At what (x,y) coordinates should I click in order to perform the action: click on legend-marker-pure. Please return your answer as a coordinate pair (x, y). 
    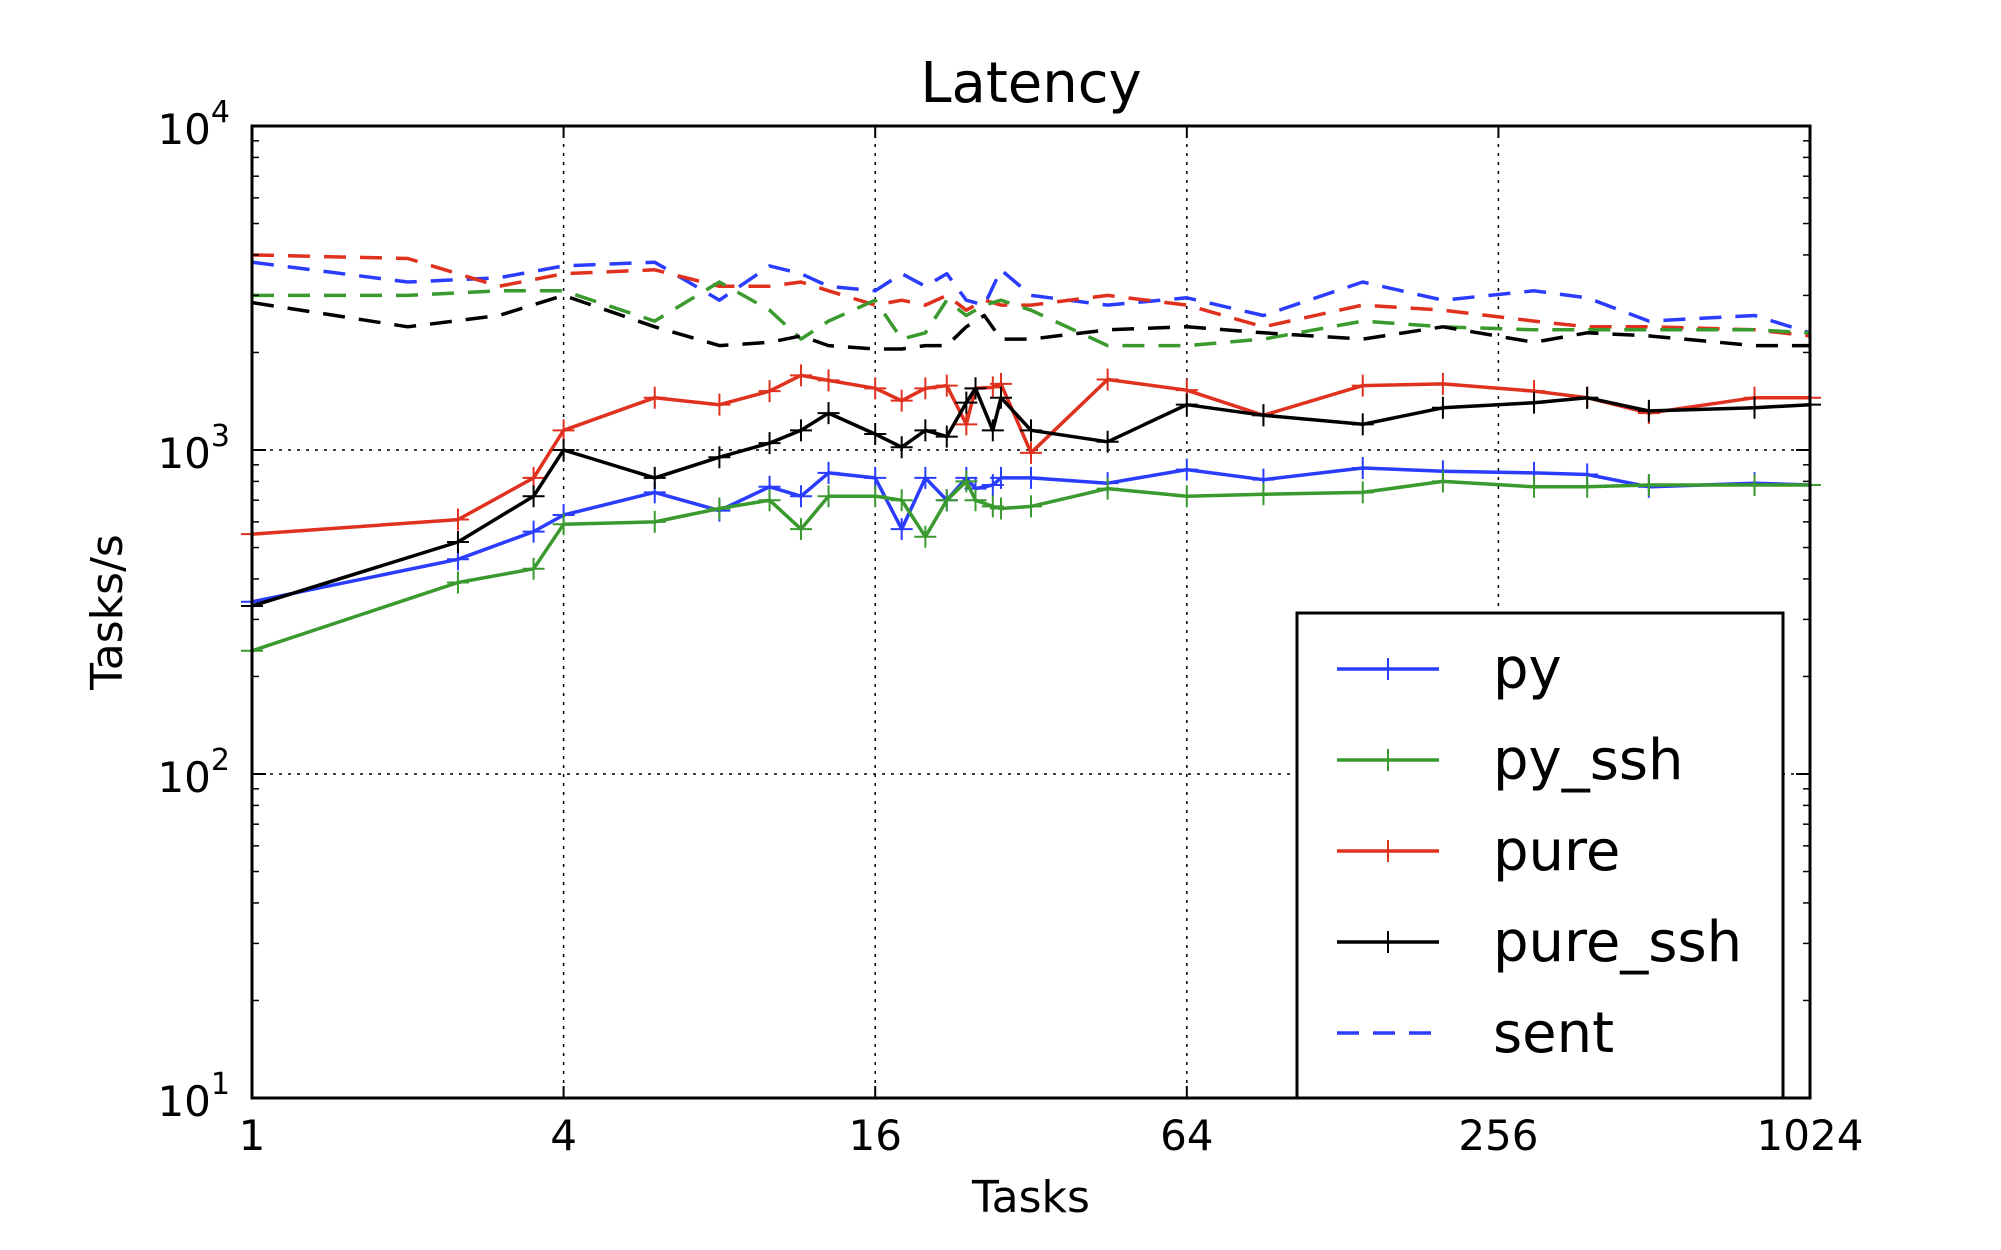
    Looking at the image, I should click on (1388, 851).